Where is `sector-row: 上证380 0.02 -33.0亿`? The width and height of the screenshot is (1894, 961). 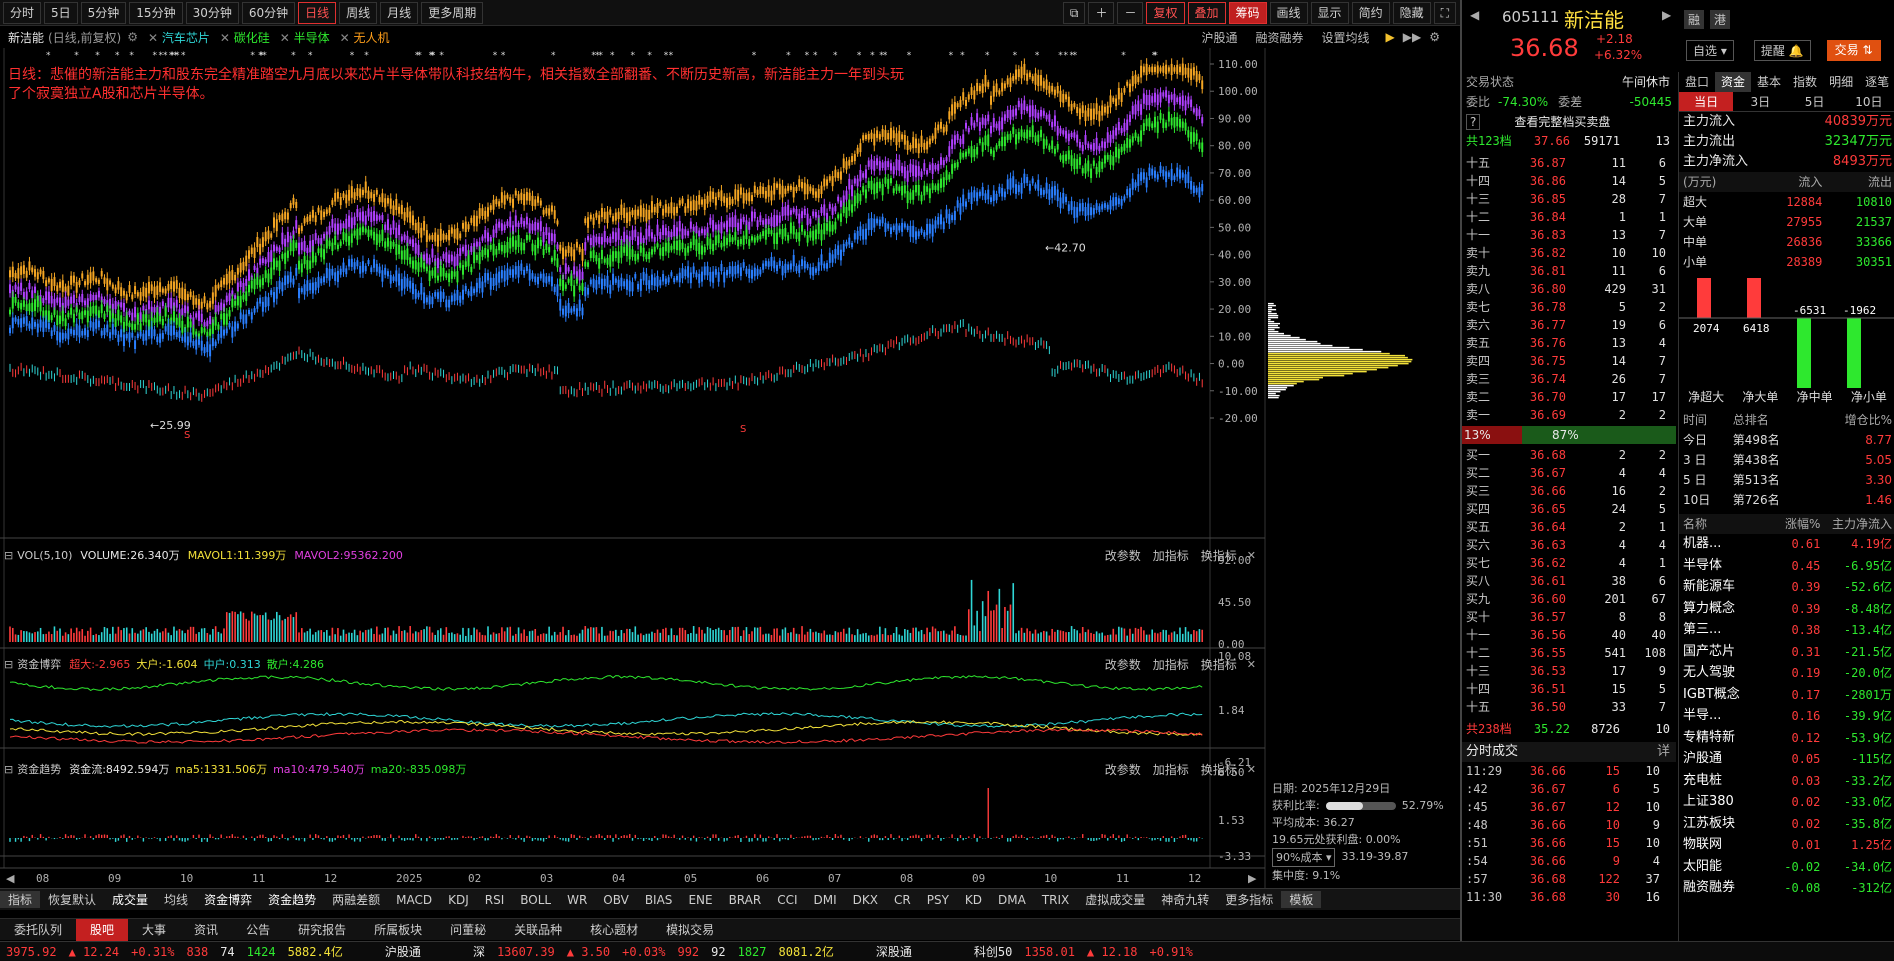
sector-row: 上证380 0.02 -33.0亿 is located at coordinates (1787, 801).